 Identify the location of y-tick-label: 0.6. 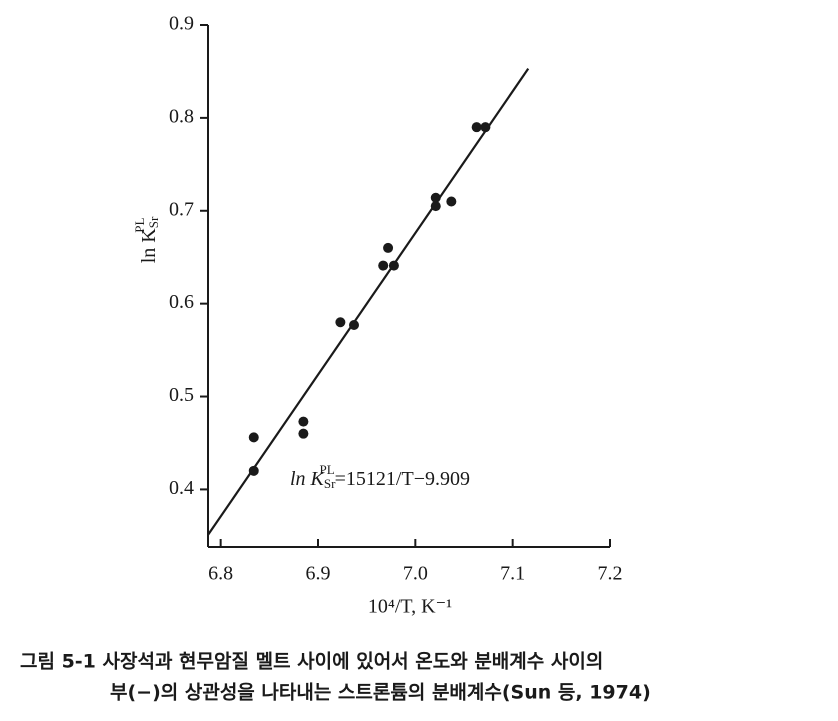
(181, 302).